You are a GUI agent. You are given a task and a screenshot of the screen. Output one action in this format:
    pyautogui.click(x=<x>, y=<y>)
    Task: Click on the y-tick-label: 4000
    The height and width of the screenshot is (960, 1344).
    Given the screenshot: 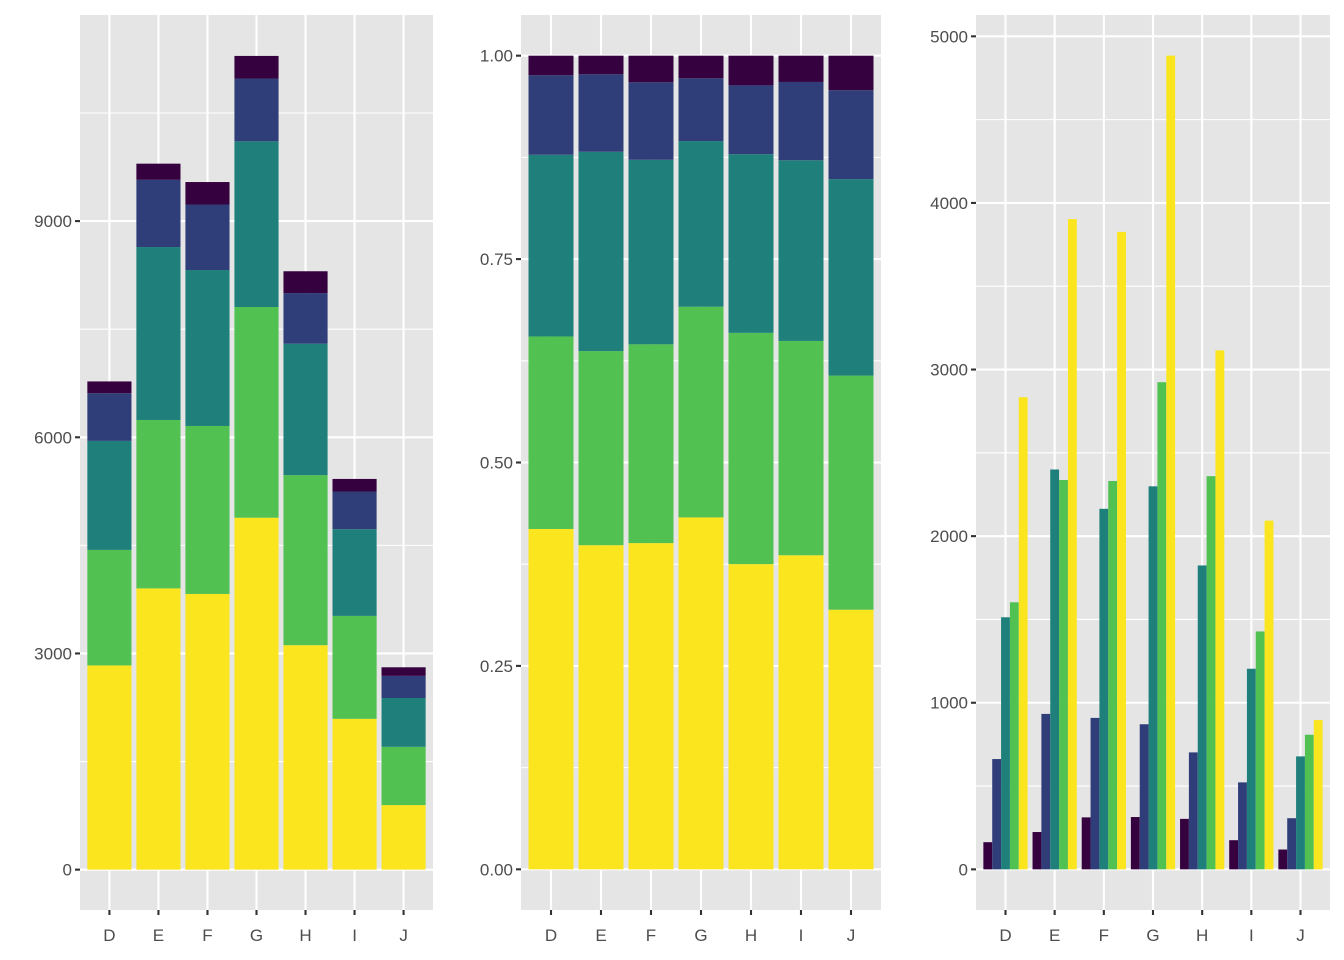 What is the action you would take?
    pyautogui.click(x=949, y=203)
    